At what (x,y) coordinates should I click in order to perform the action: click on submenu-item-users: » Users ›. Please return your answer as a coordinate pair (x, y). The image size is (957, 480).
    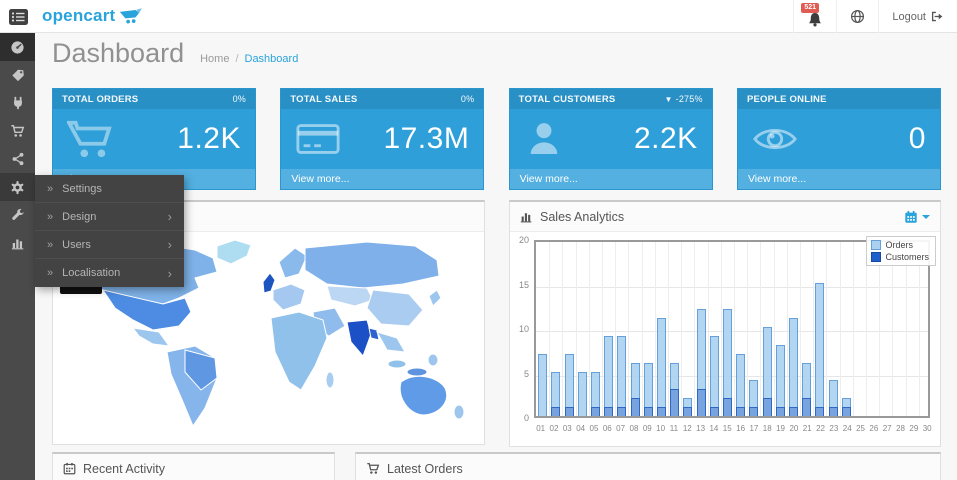
    Looking at the image, I should click on (109, 245).